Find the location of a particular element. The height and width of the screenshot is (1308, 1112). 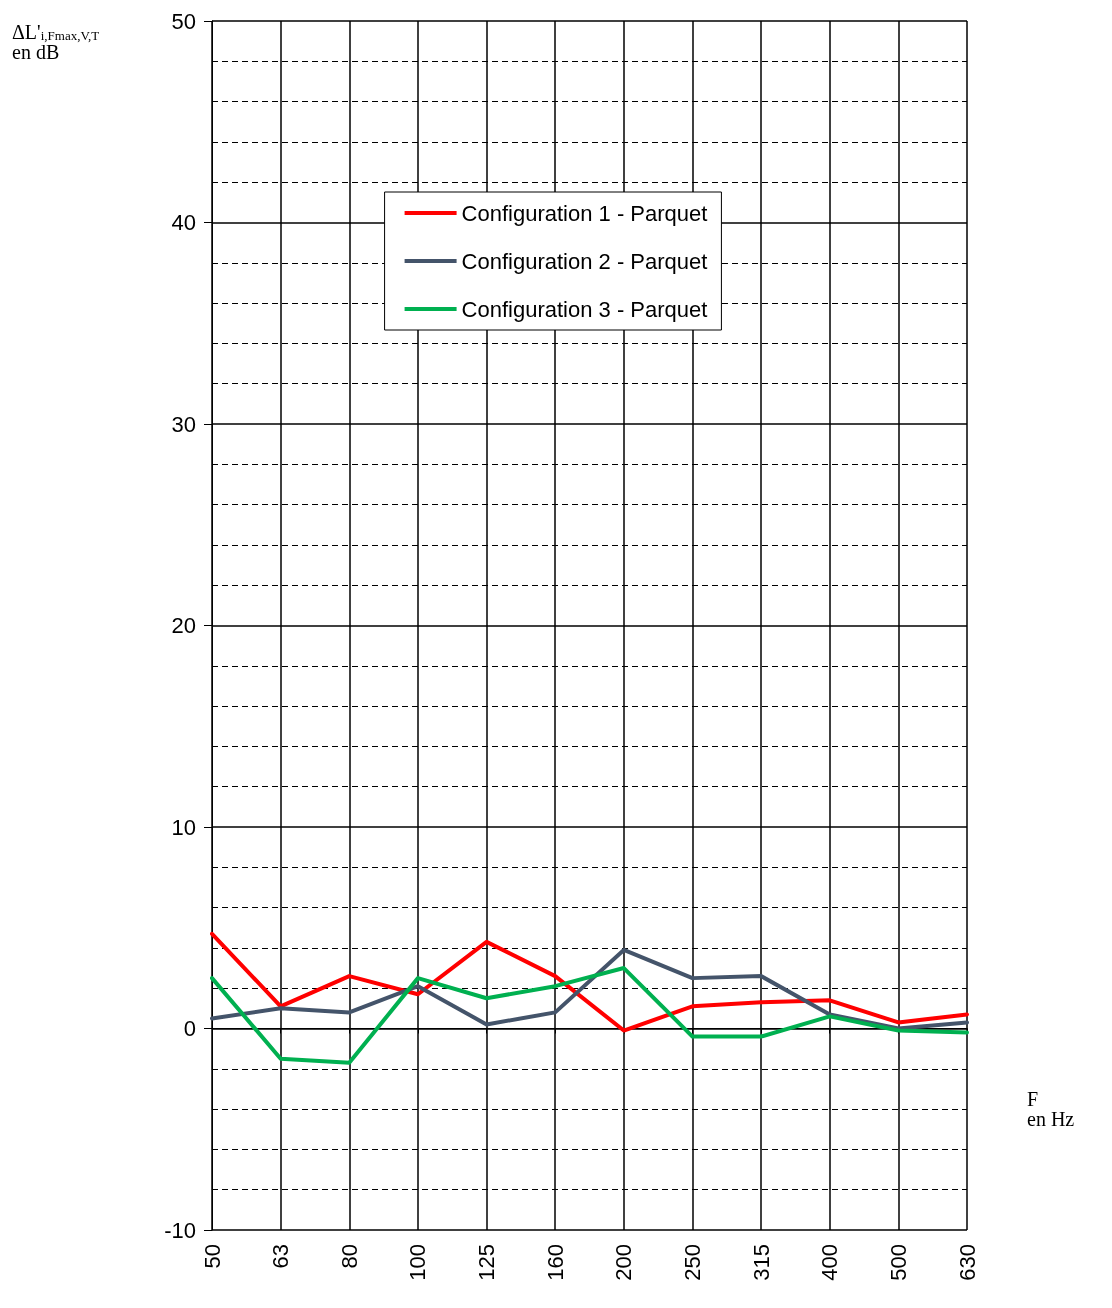

x-tick-label: 50 is located at coordinates (212, 1256).